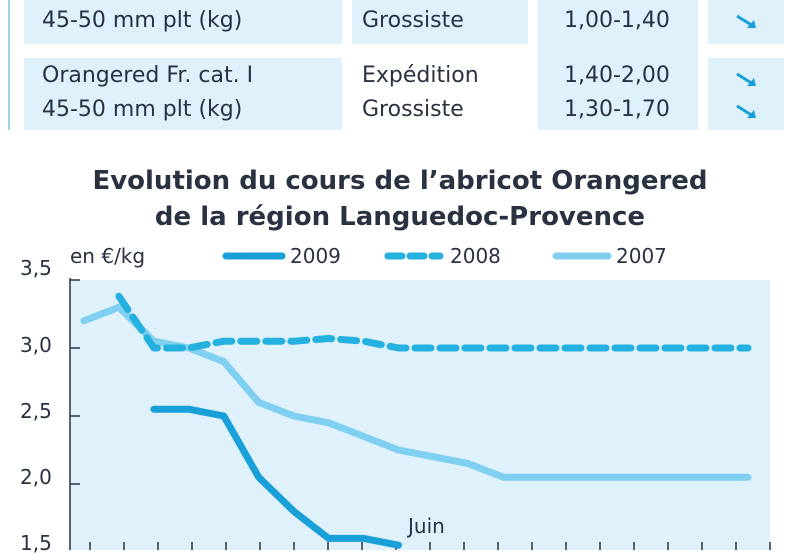  Describe the element at coordinates (420, 75) in the screenshot. I see `stage-cell: Expédition` at that location.